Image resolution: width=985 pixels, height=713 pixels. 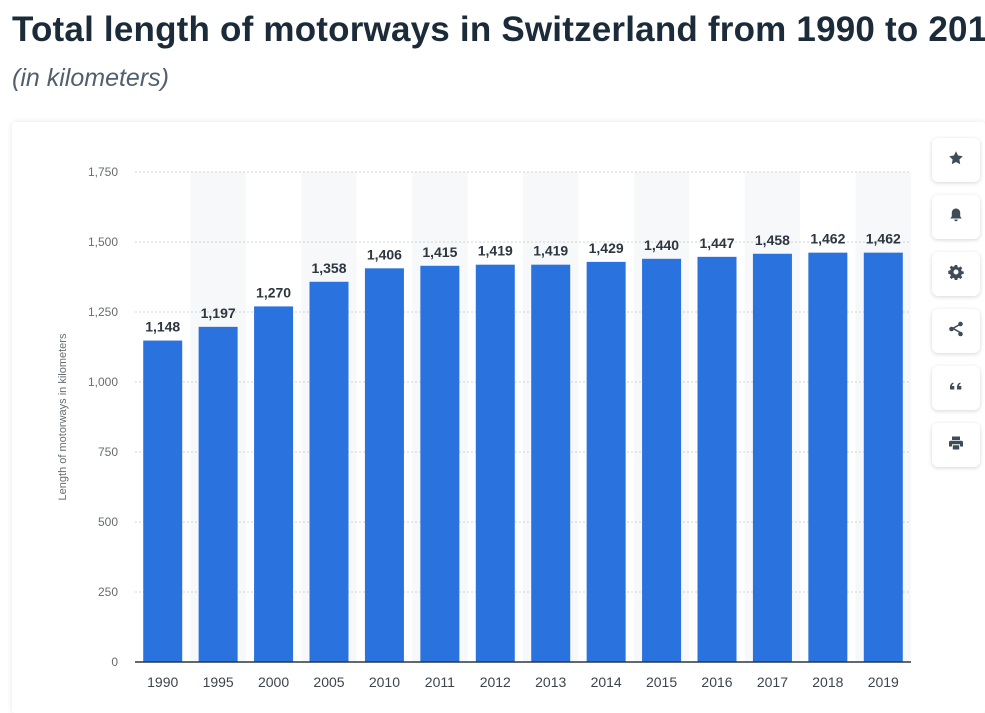 I want to click on print-icon, so click(x=956, y=445).